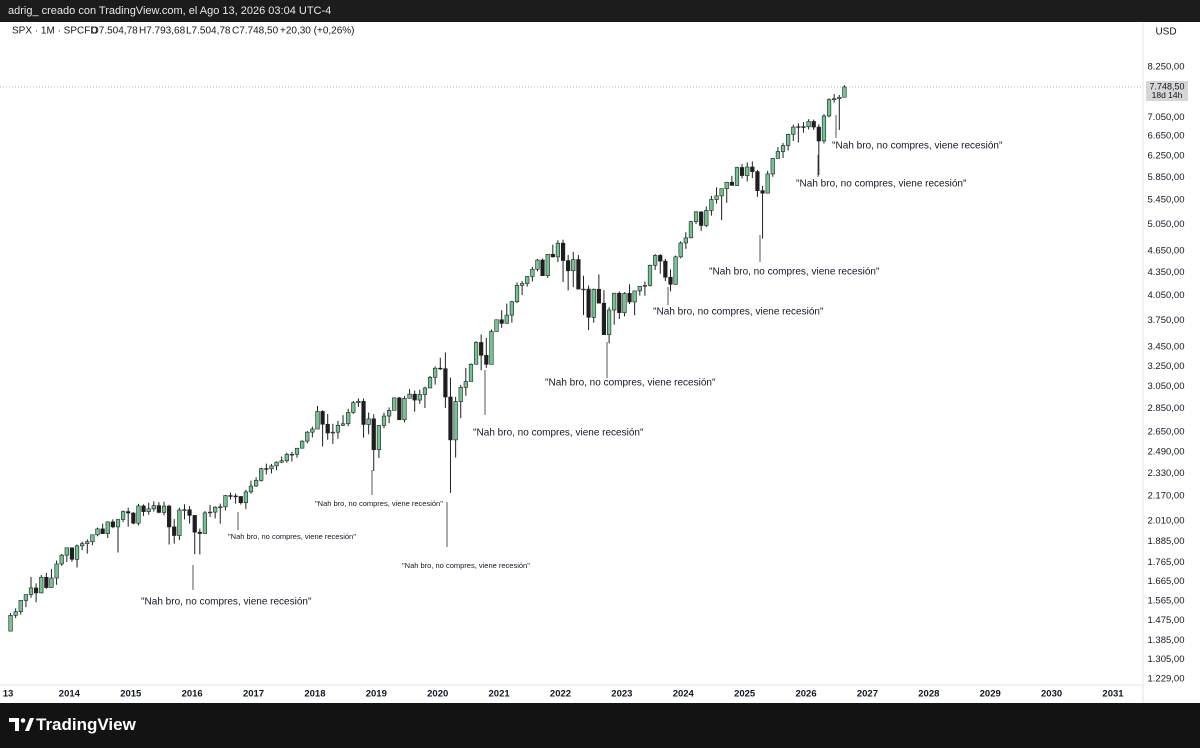 The width and height of the screenshot is (1200, 748). Describe the element at coordinates (1166, 520) in the screenshot. I see `y-tick-label: 2.010,00` at that location.